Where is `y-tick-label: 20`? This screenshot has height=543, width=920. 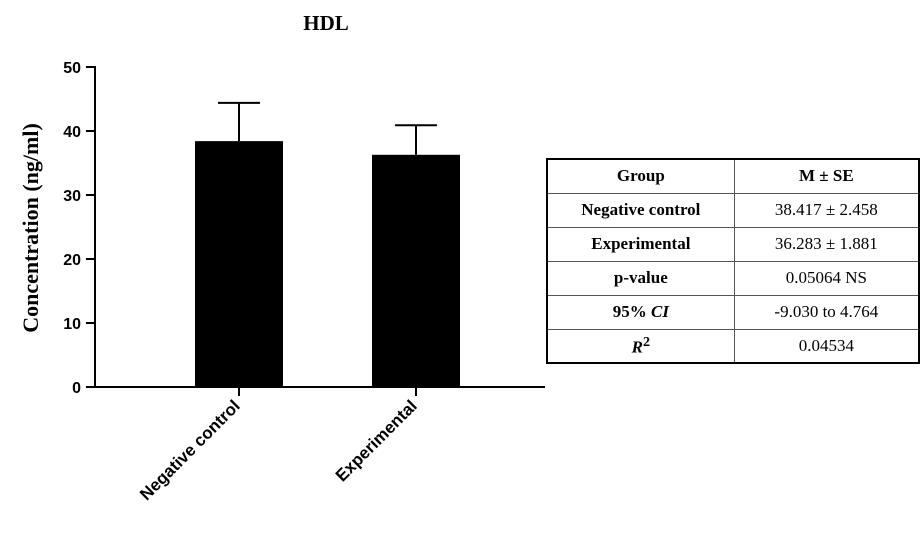 y-tick-label: 20 is located at coordinates (72, 260).